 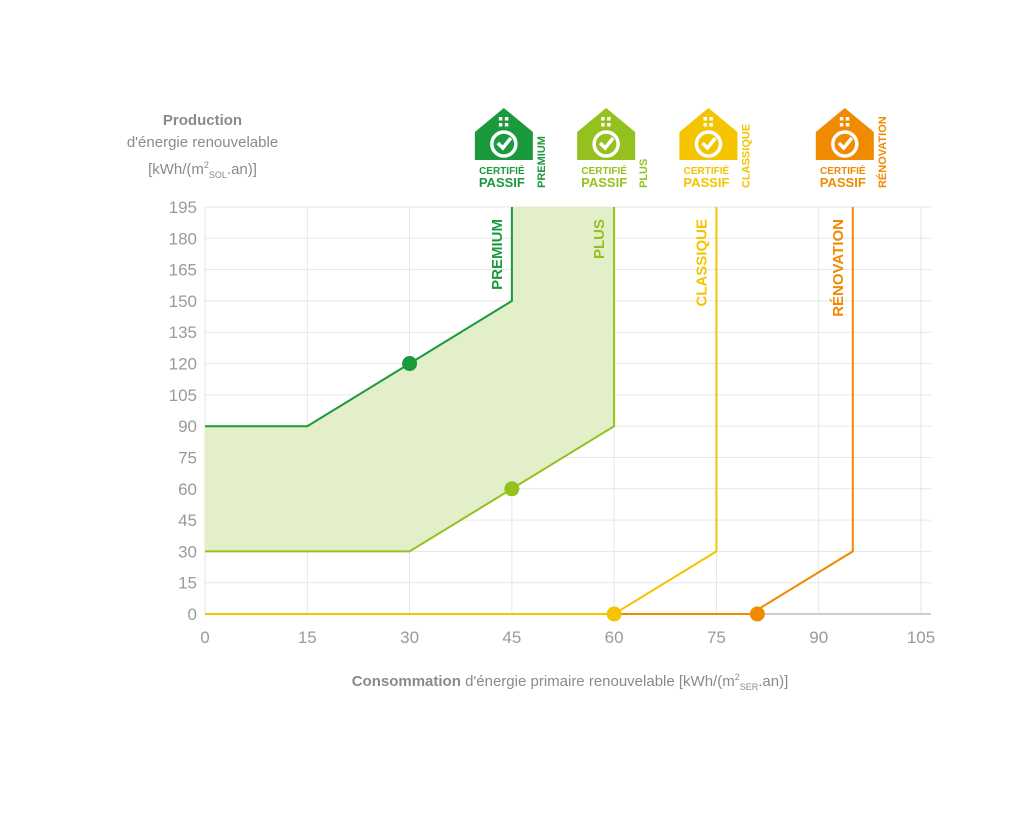 What do you see at coordinates (497, 254) in the screenshot?
I see `series-label-premium: PREMIUM` at bounding box center [497, 254].